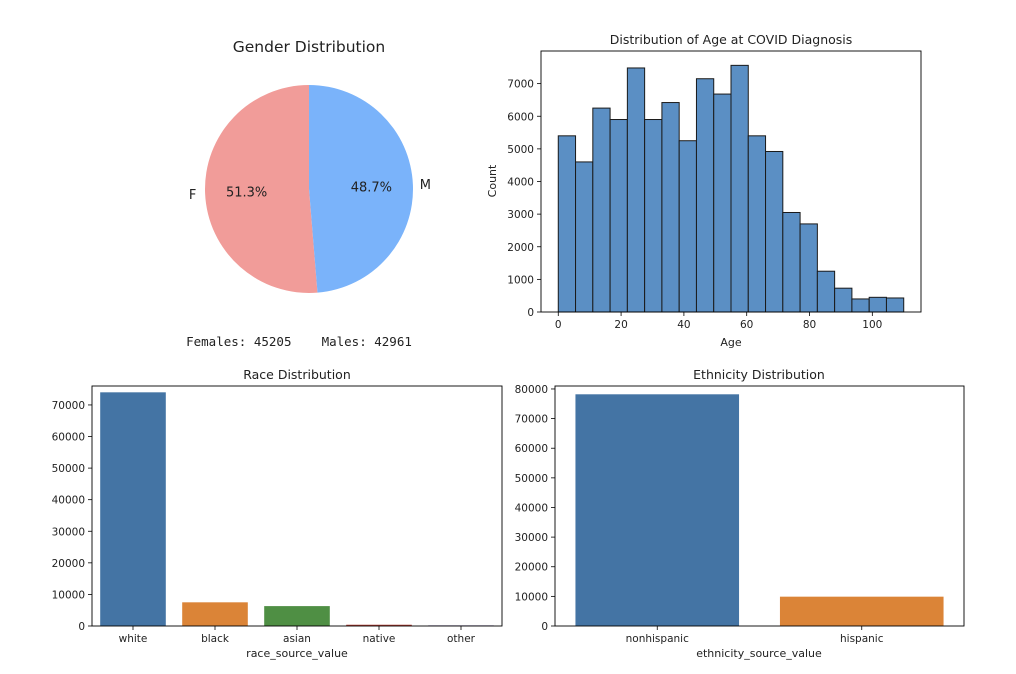  What do you see at coordinates (379, 639) in the screenshot?
I see `race-x-tick-label: native` at bounding box center [379, 639].